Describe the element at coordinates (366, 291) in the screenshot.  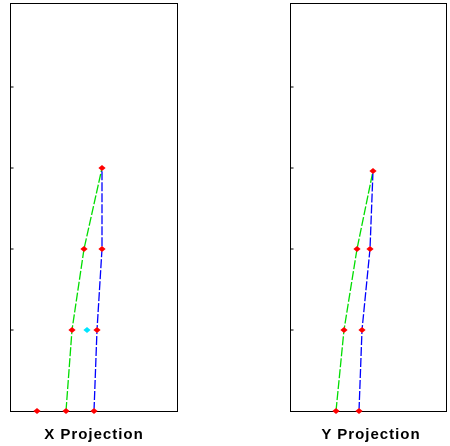
I see `y-blue-limb-line` at that location.